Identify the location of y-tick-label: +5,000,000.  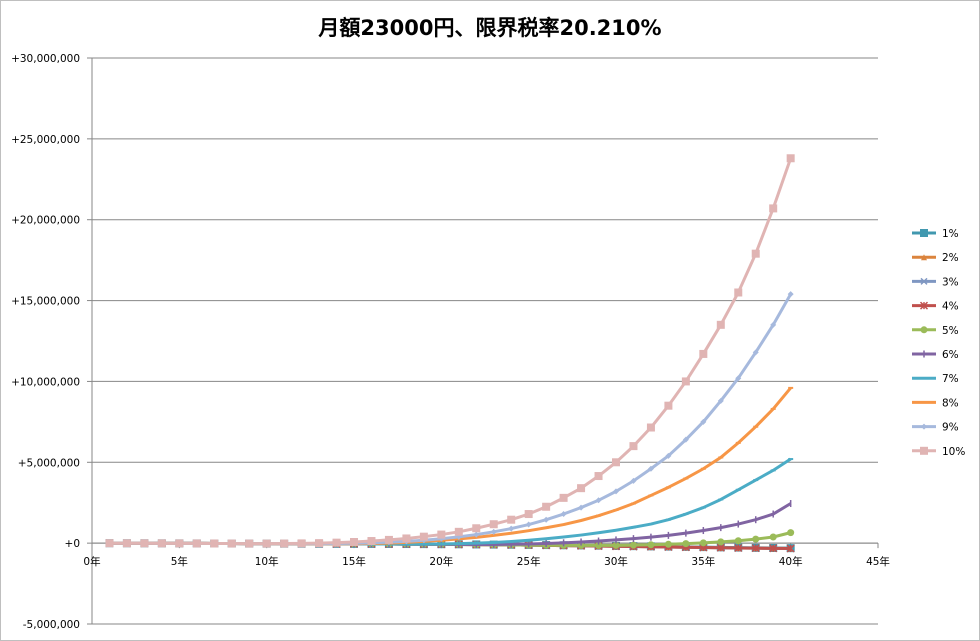
(49, 463).